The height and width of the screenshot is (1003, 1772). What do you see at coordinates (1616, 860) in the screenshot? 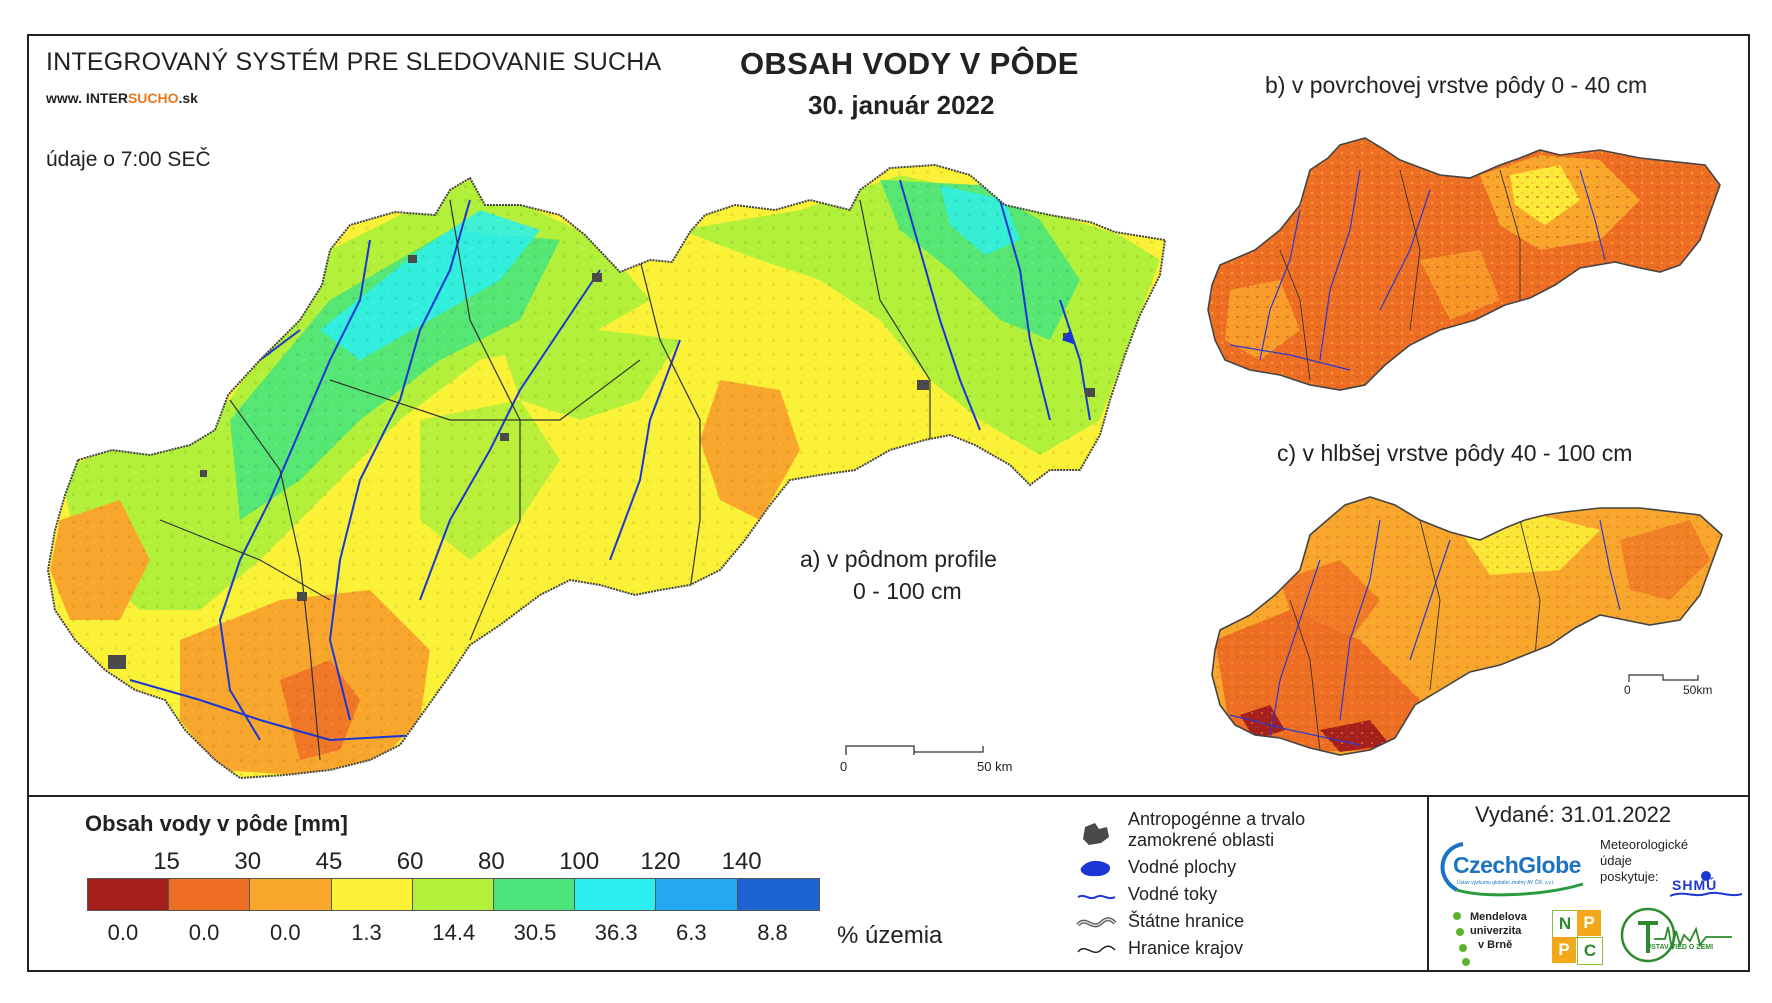
I see `met-line2: údaje` at bounding box center [1616, 860].